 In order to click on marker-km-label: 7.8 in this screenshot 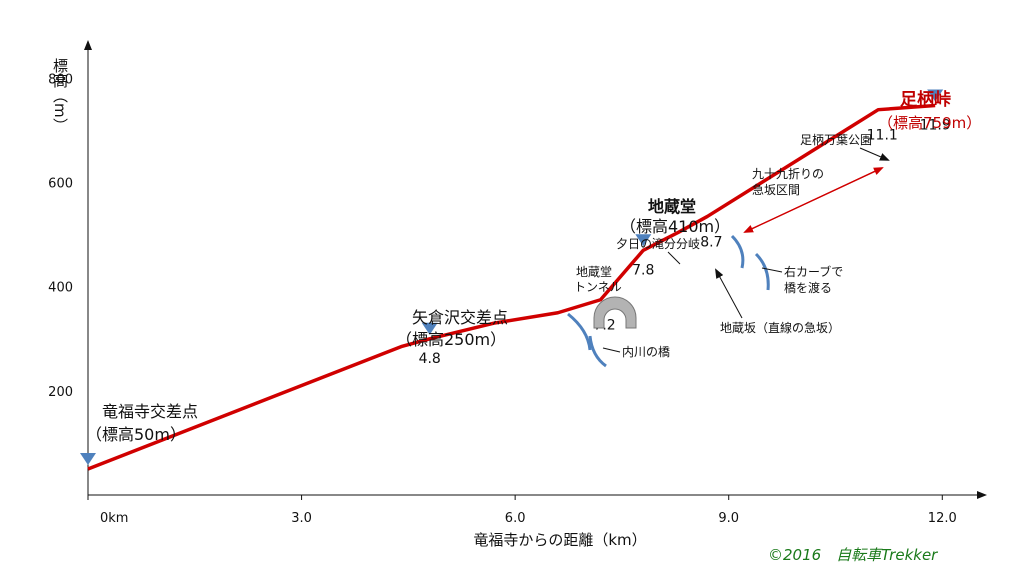, I will do `click(643, 270)`.